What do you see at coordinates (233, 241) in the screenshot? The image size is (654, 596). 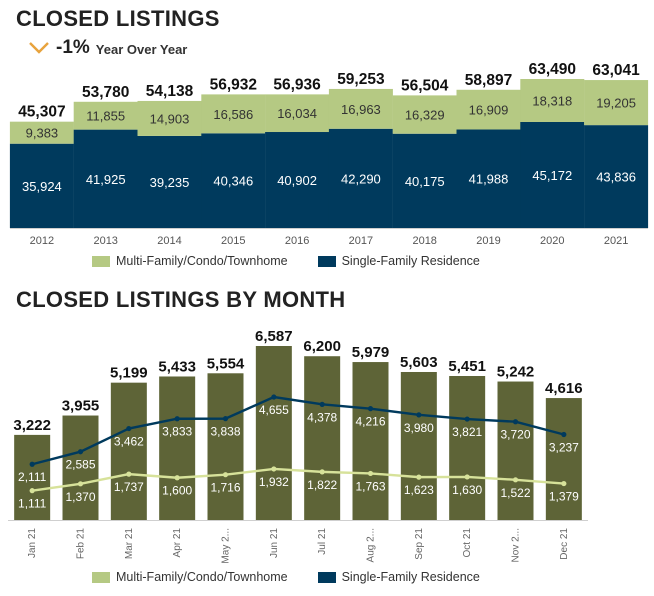 I see `x-tick-label: 2015` at bounding box center [233, 241].